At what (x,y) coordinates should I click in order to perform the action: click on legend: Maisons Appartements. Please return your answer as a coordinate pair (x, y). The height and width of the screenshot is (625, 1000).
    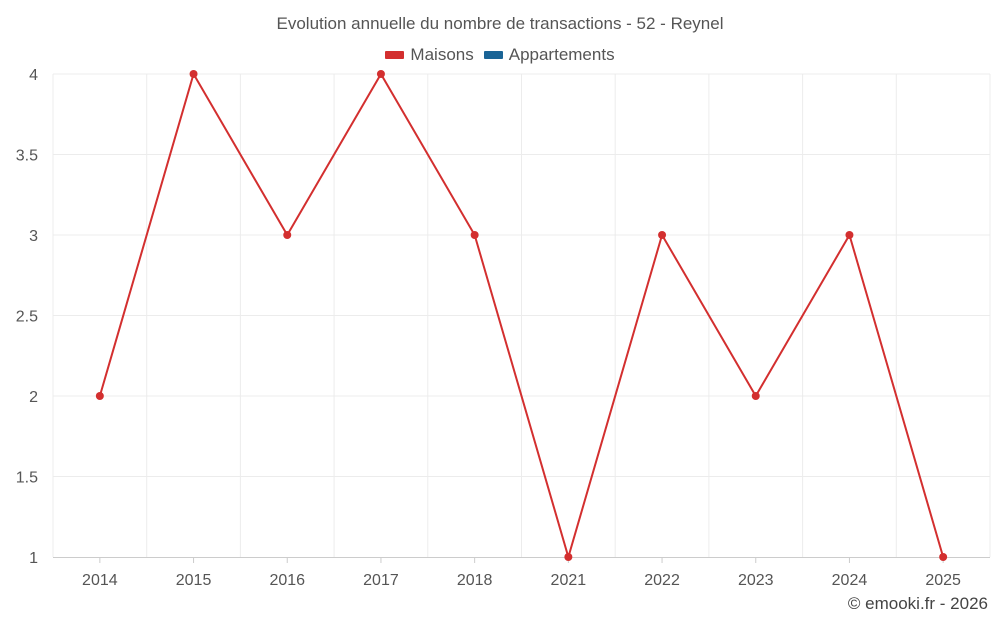
    Looking at the image, I should click on (500, 55).